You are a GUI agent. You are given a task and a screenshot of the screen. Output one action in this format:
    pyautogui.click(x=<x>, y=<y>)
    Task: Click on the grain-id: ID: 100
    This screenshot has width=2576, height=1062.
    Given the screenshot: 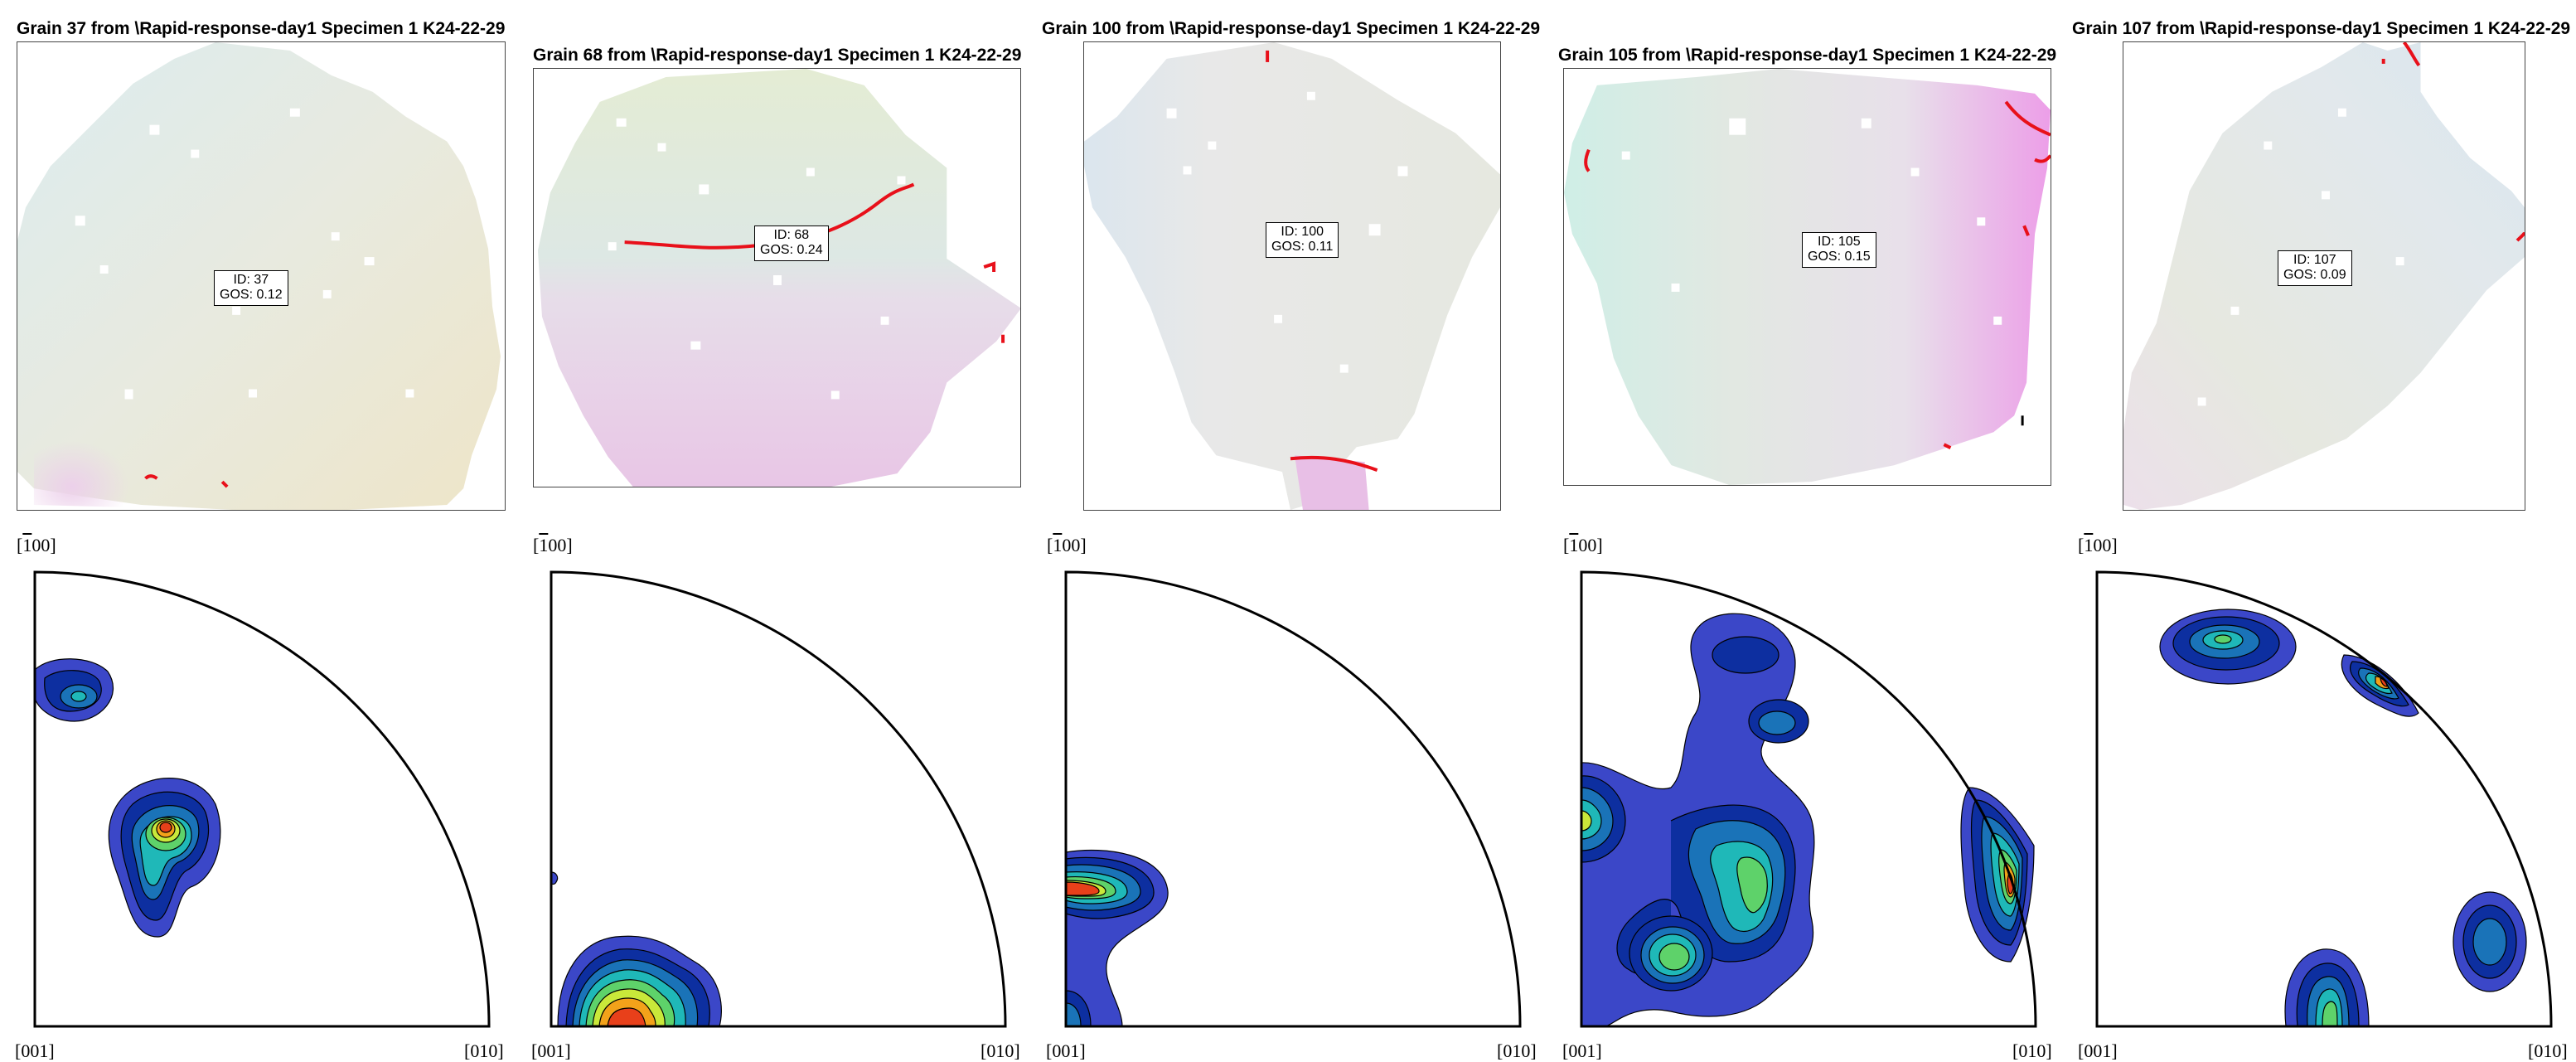 What is the action you would take?
    pyautogui.click(x=1302, y=232)
    